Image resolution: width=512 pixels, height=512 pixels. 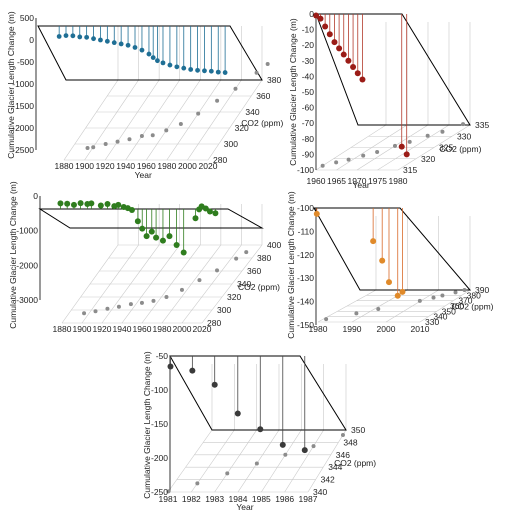 What do you see at coordinates (159, 492) in the screenshot?
I see `y-tick-e: -250` at bounding box center [159, 492].